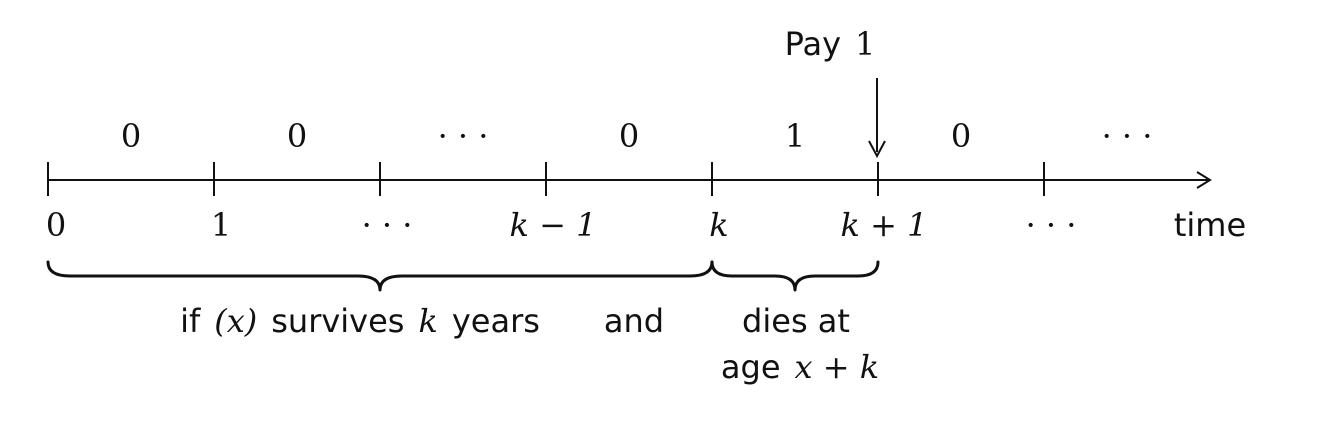 This screenshot has height=421, width=1328. What do you see at coordinates (877, 149) in the screenshot?
I see `pay-arrow-head` at bounding box center [877, 149].